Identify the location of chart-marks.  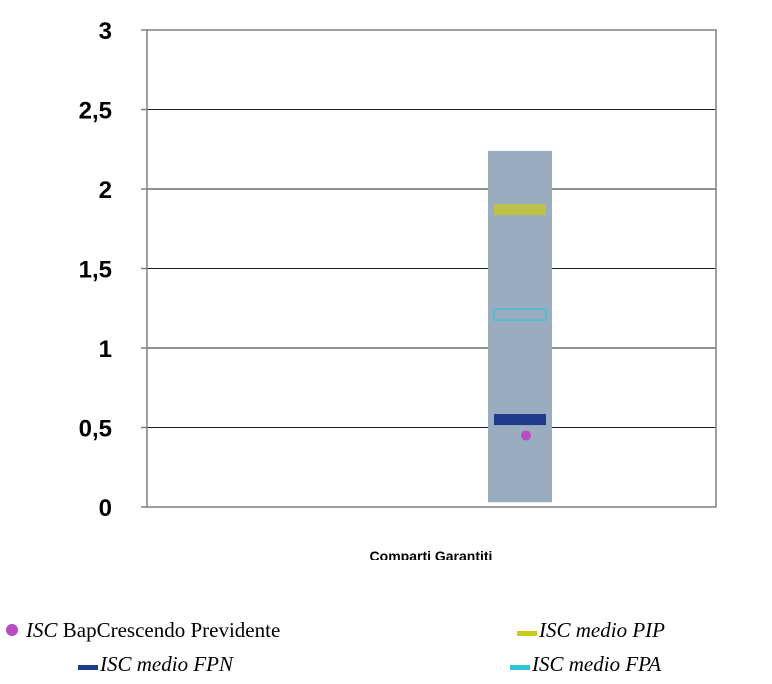
(520, 326).